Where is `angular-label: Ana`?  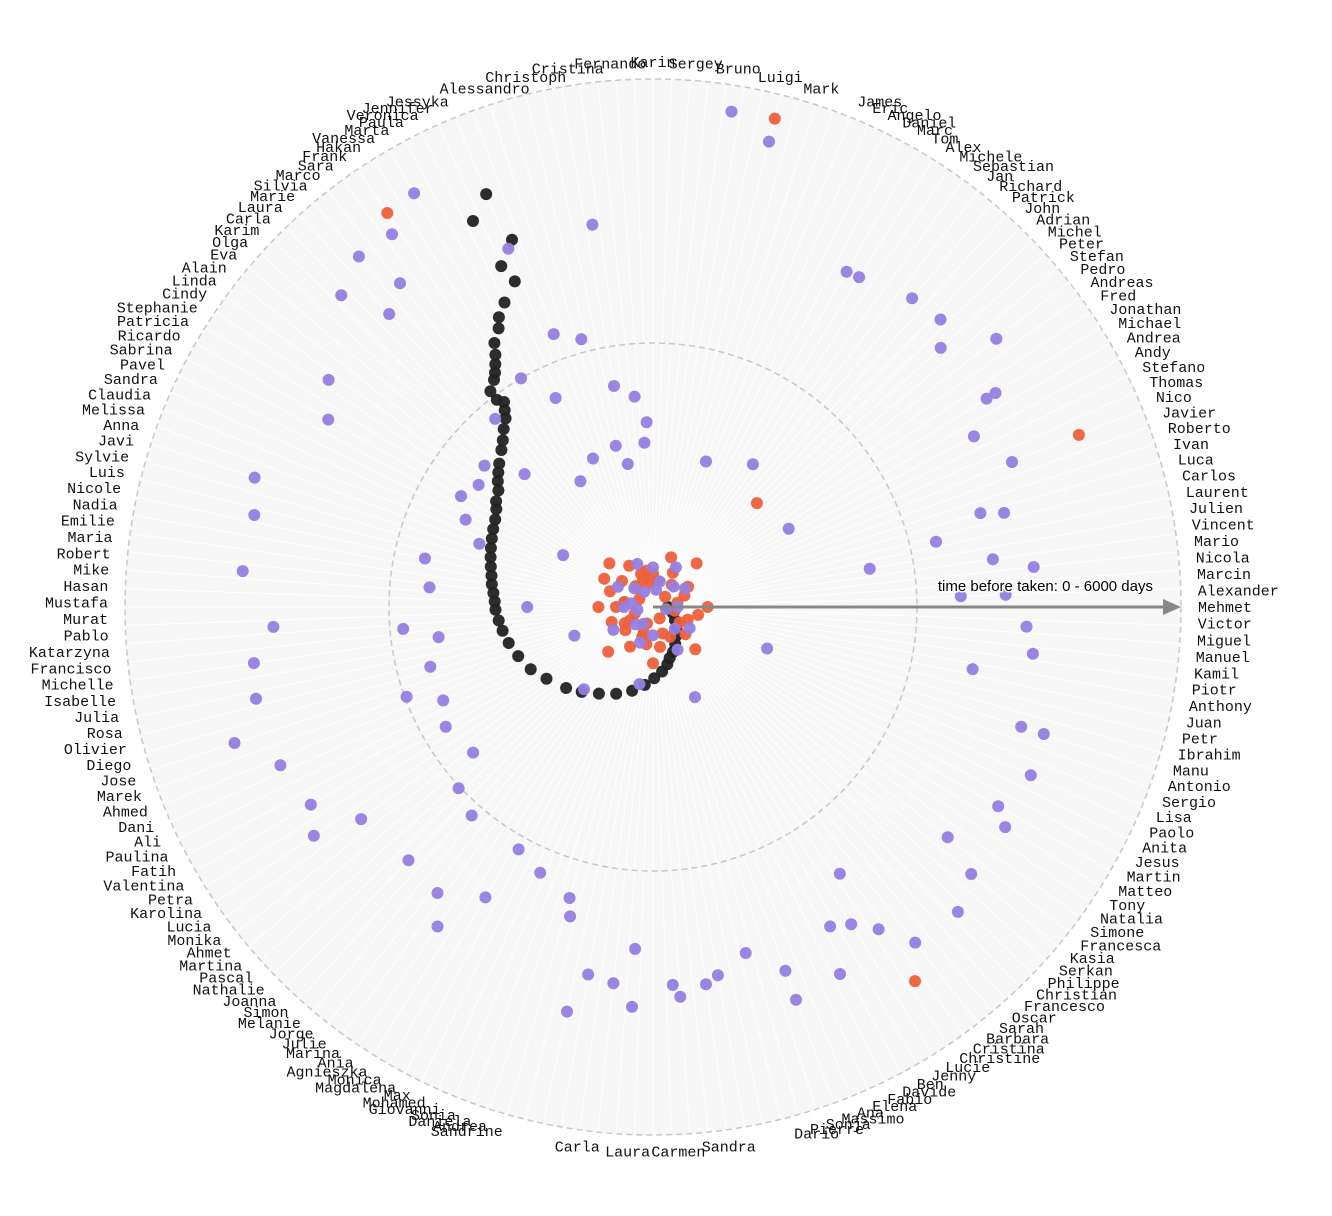 angular-label: Ana is located at coordinates (870, 1113).